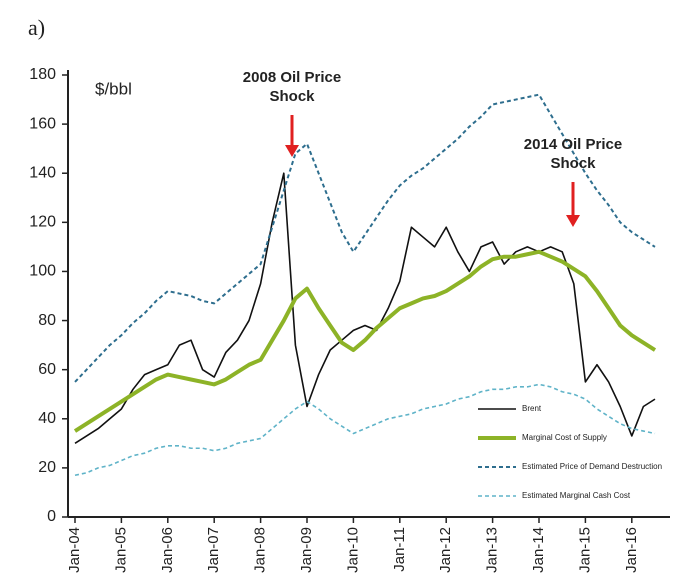 This screenshot has width=681, height=583. I want to click on x-tick-label: Jan-13, so click(492, 550).